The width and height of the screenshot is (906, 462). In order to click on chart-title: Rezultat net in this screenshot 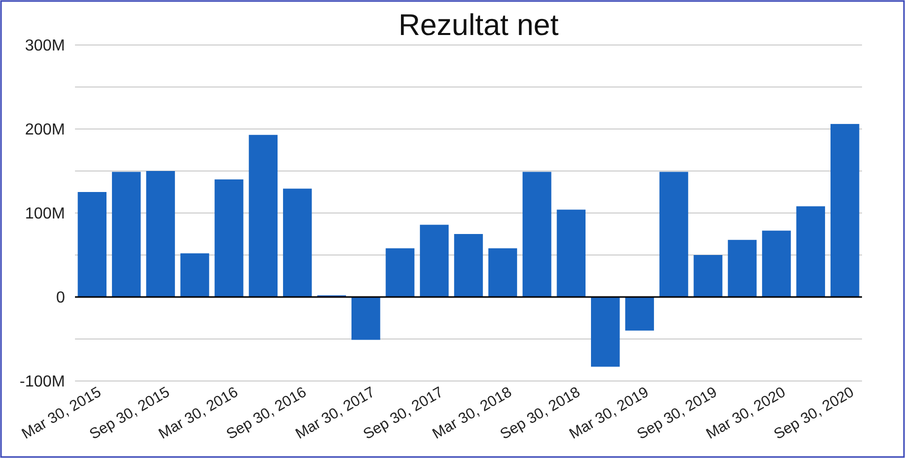, I will do `click(479, 25)`.